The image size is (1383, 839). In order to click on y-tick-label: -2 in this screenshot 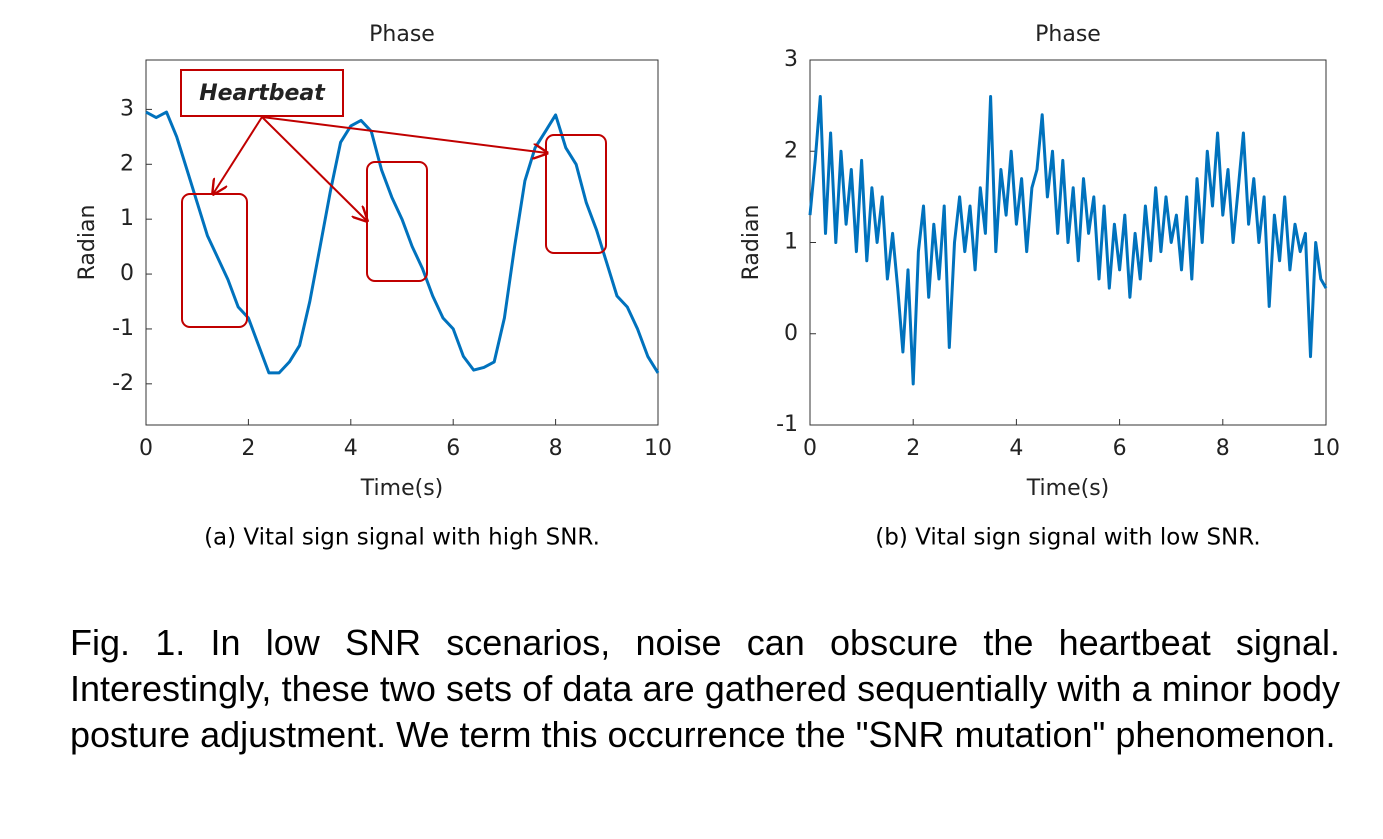, I will do `click(123, 383)`.